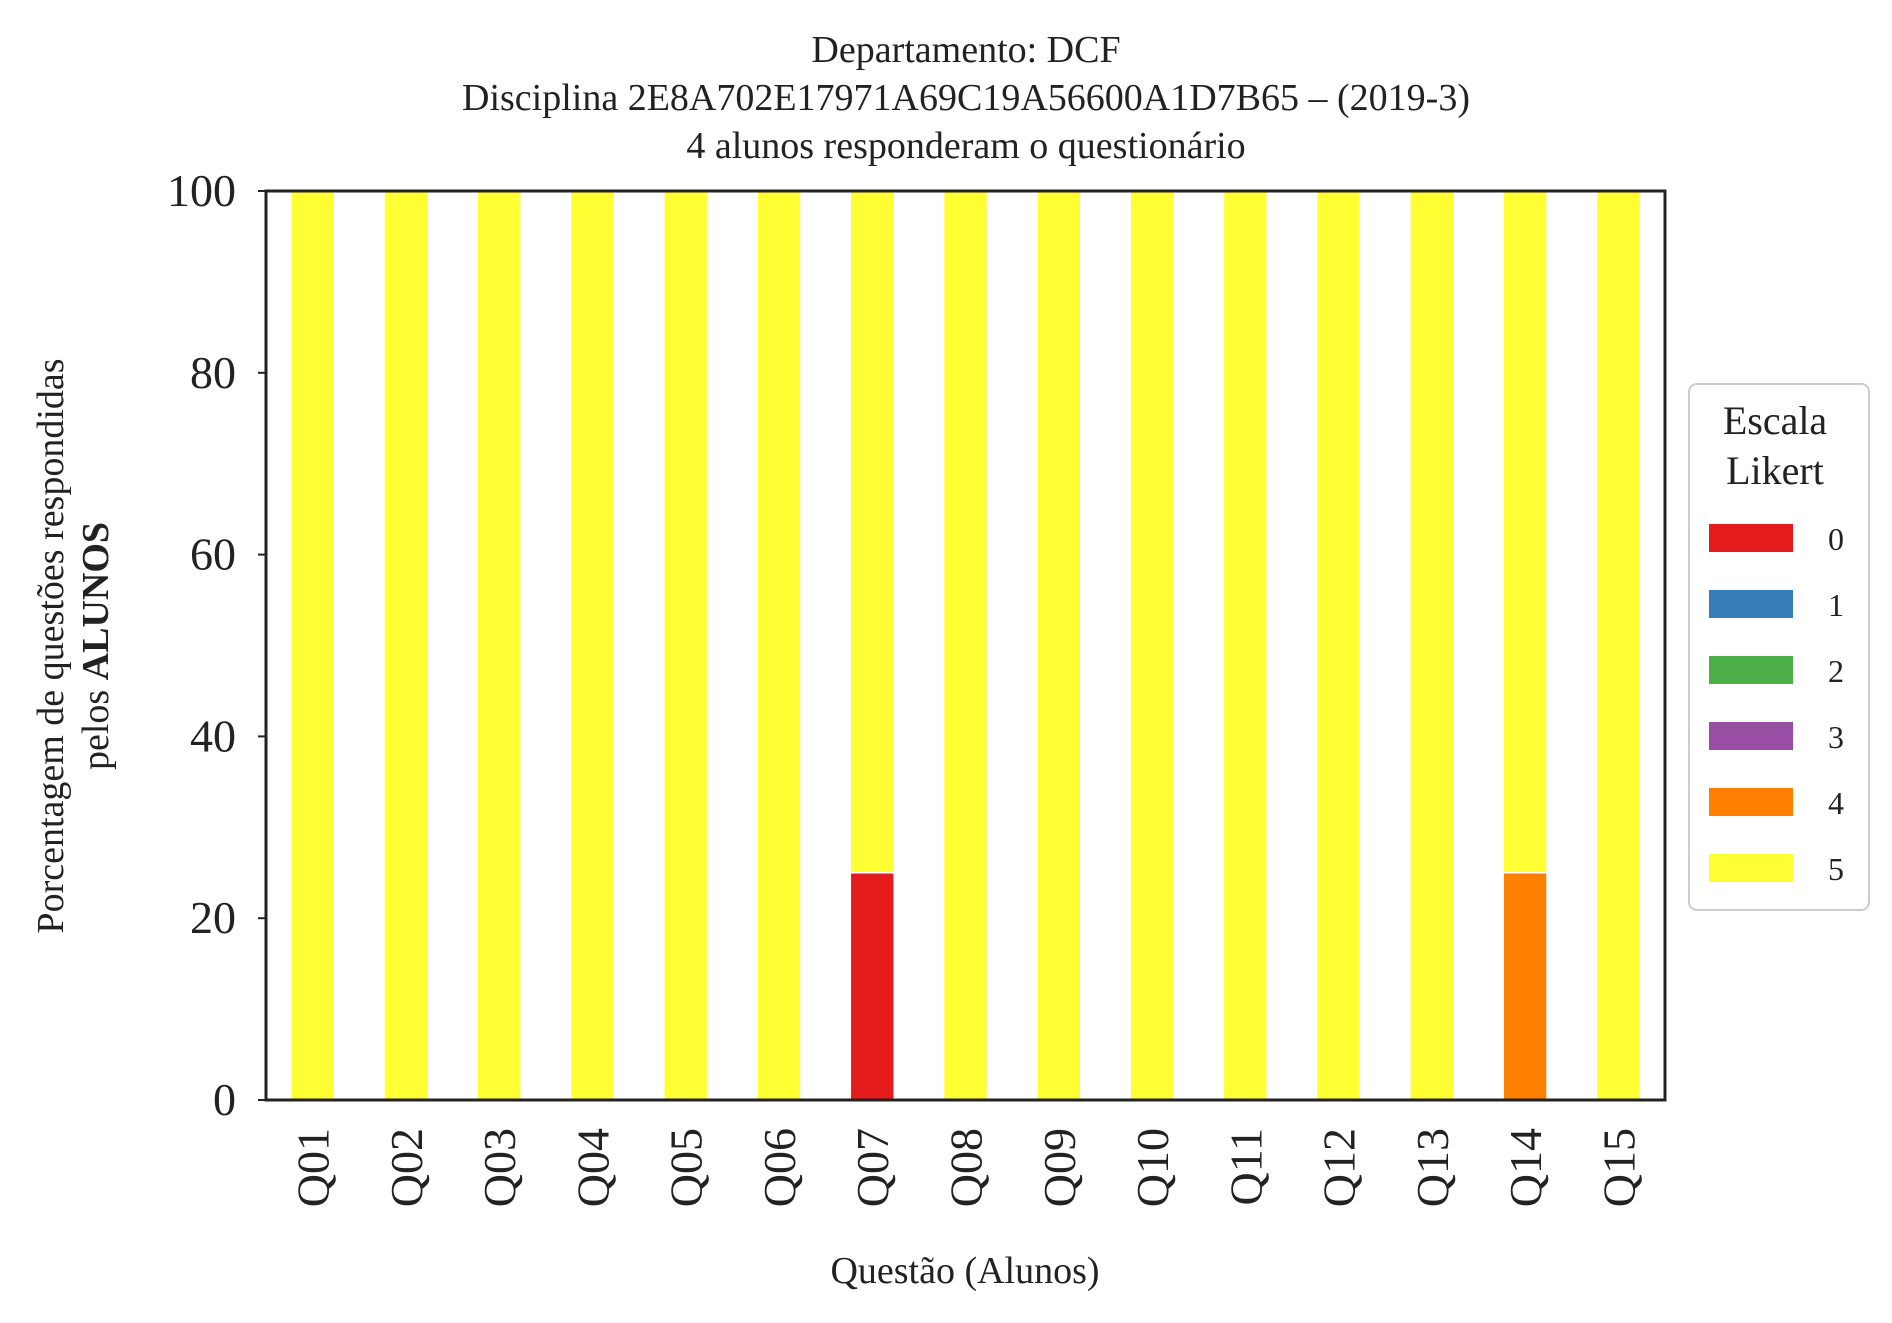 This screenshot has height=1323, width=1892. I want to click on x-tick-label-q05: Q05, so click(686, 1167).